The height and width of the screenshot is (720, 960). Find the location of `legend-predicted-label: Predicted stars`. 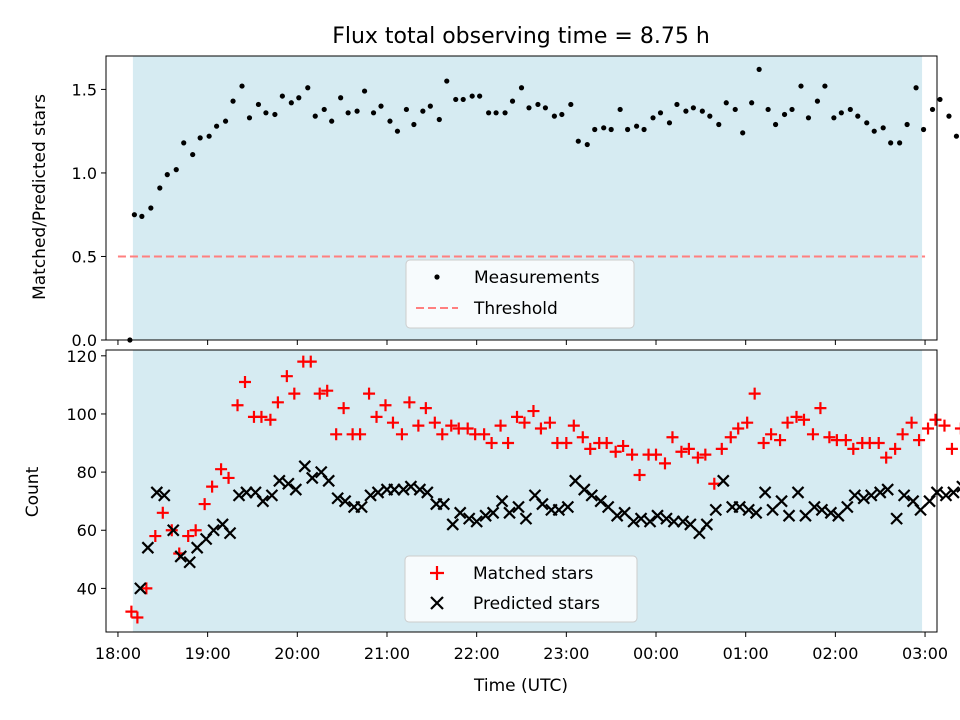

legend-predicted-label: Predicted stars is located at coordinates (536, 604).